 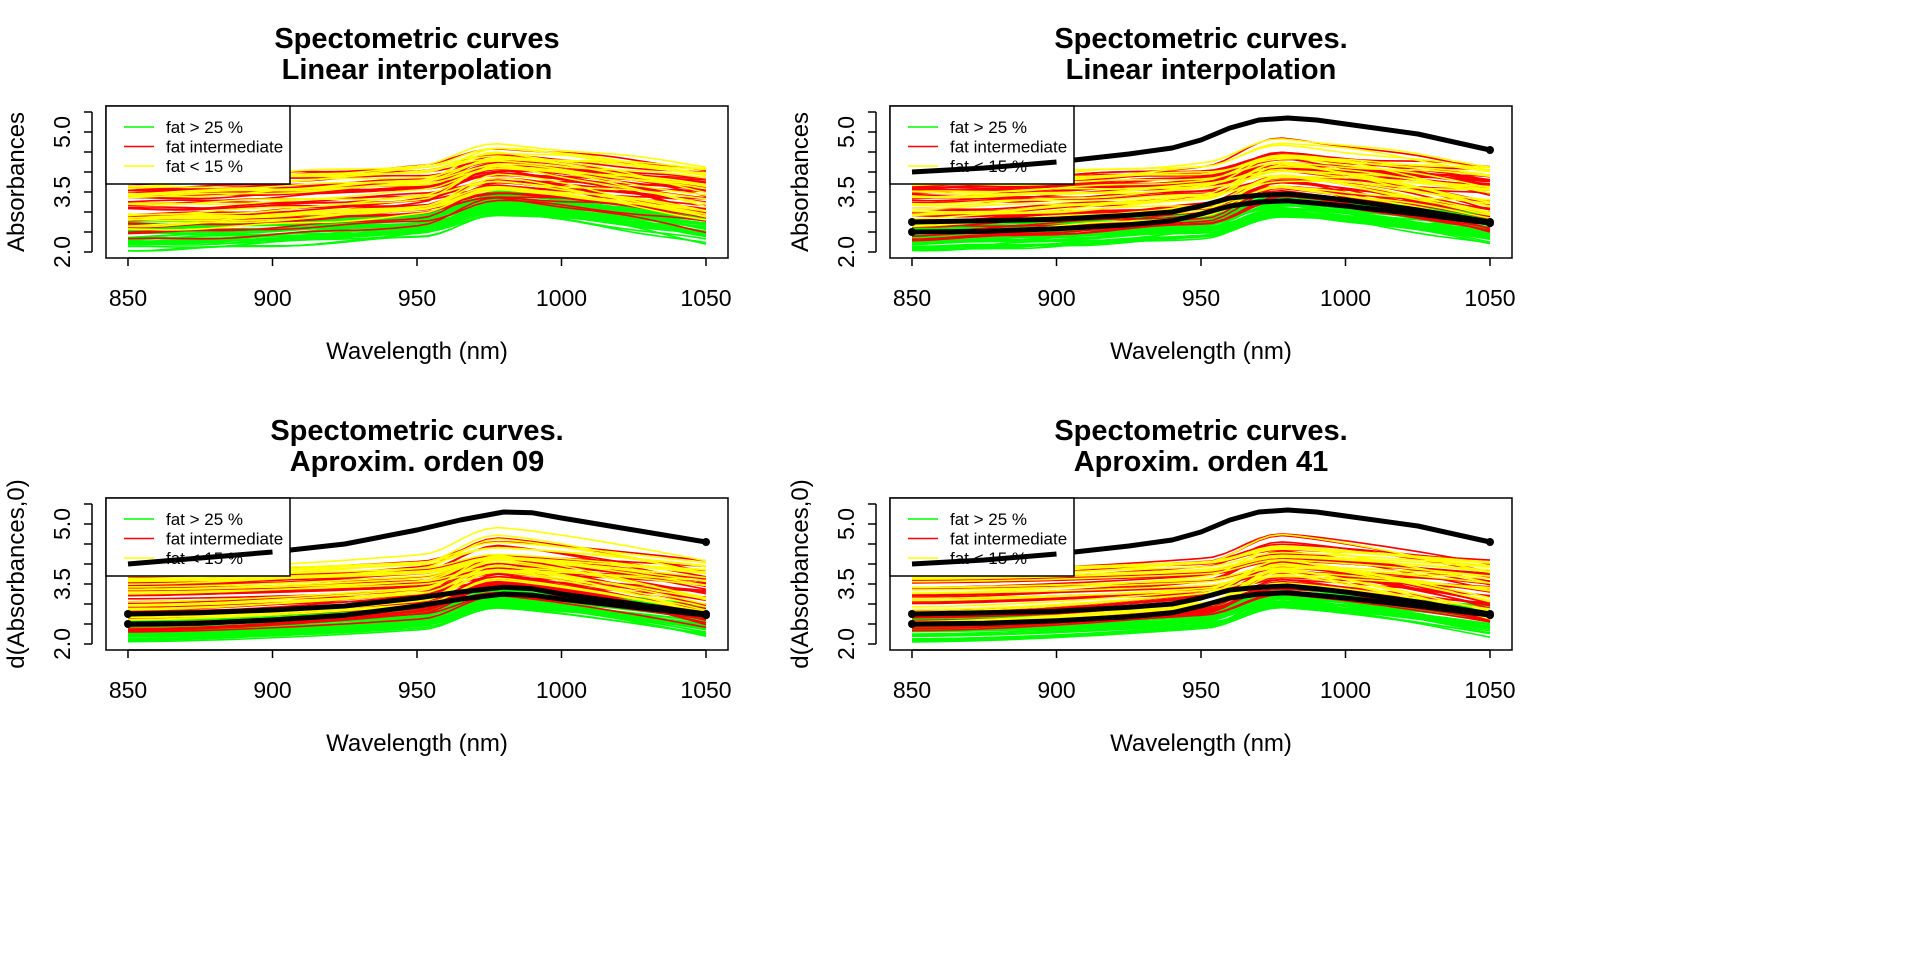 I want to click on legend-entry: fat < 15 %, so click(x=204, y=166).